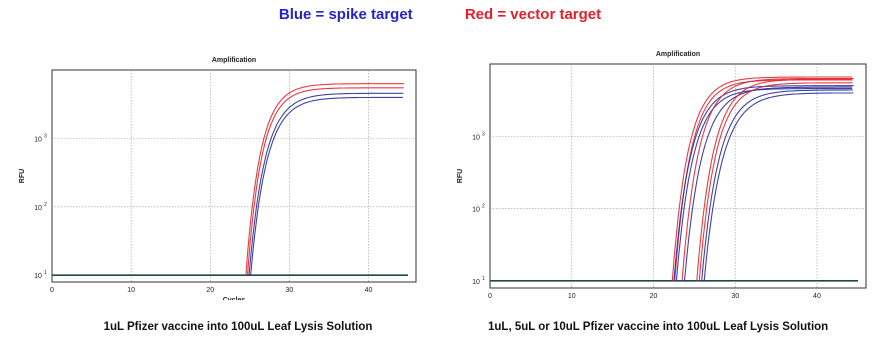 The height and width of the screenshot is (345, 880). Describe the element at coordinates (533, 14) in the screenshot. I see `red-legend-text: Red = vector target` at that location.